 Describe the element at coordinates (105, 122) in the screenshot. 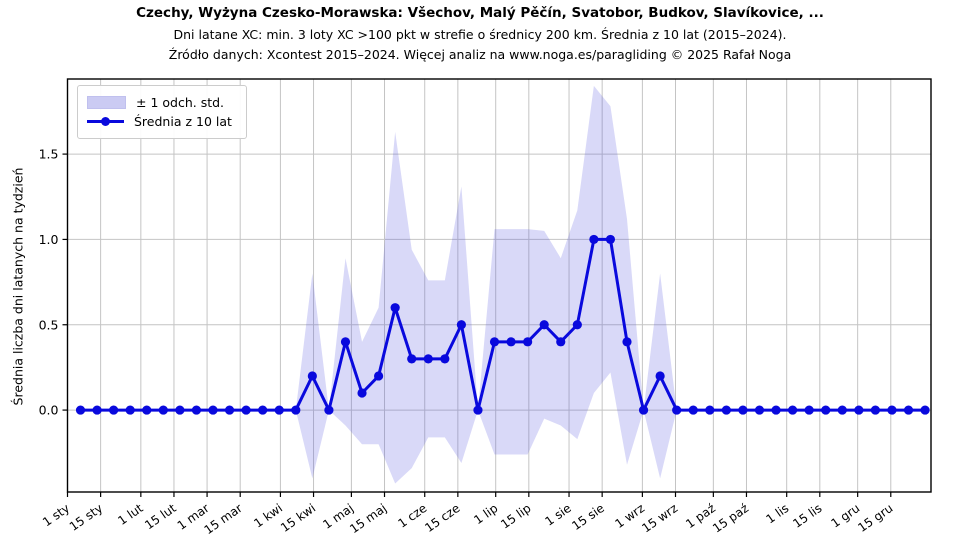

I see `line-swatch-icon` at that location.